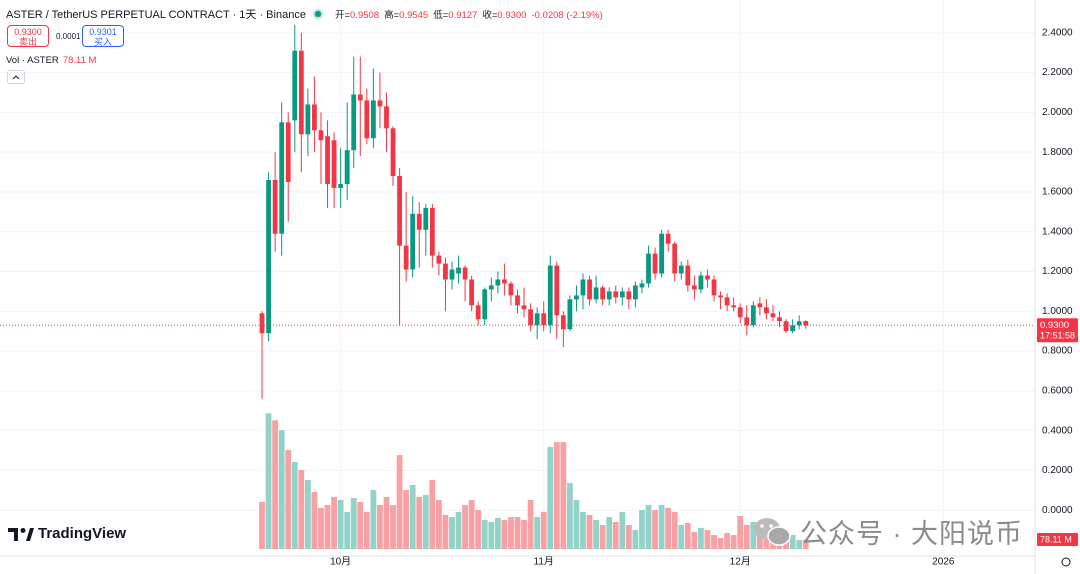  What do you see at coordinates (1057, 330) in the screenshot?
I see `price-tag` at bounding box center [1057, 330].